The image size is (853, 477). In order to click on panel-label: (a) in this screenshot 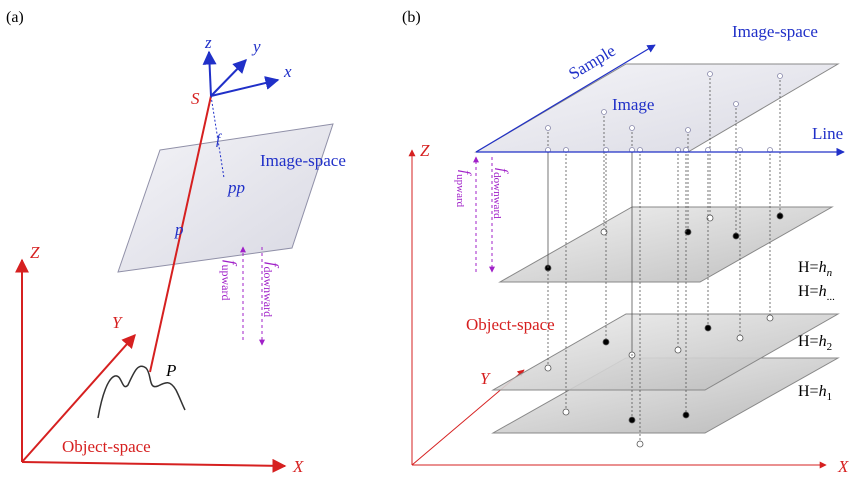, I will do `click(15, 17)`.